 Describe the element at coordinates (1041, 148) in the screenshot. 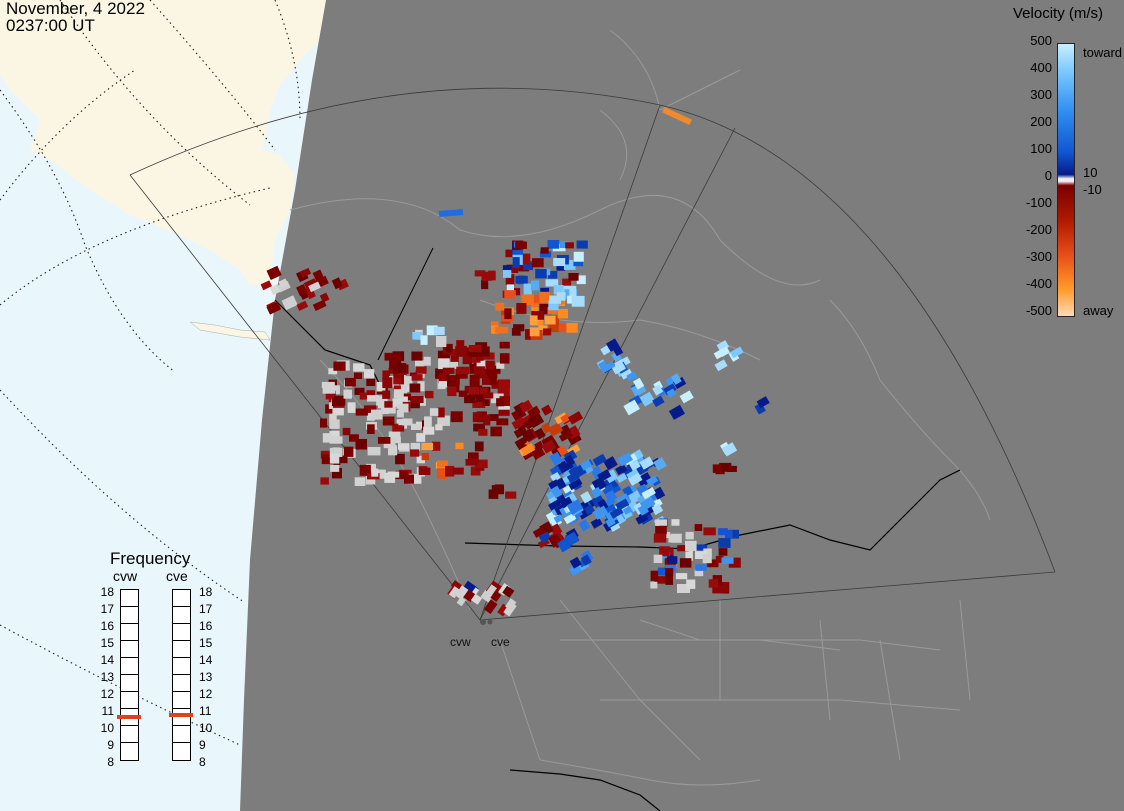

I see `velocity-tick: 100` at that location.